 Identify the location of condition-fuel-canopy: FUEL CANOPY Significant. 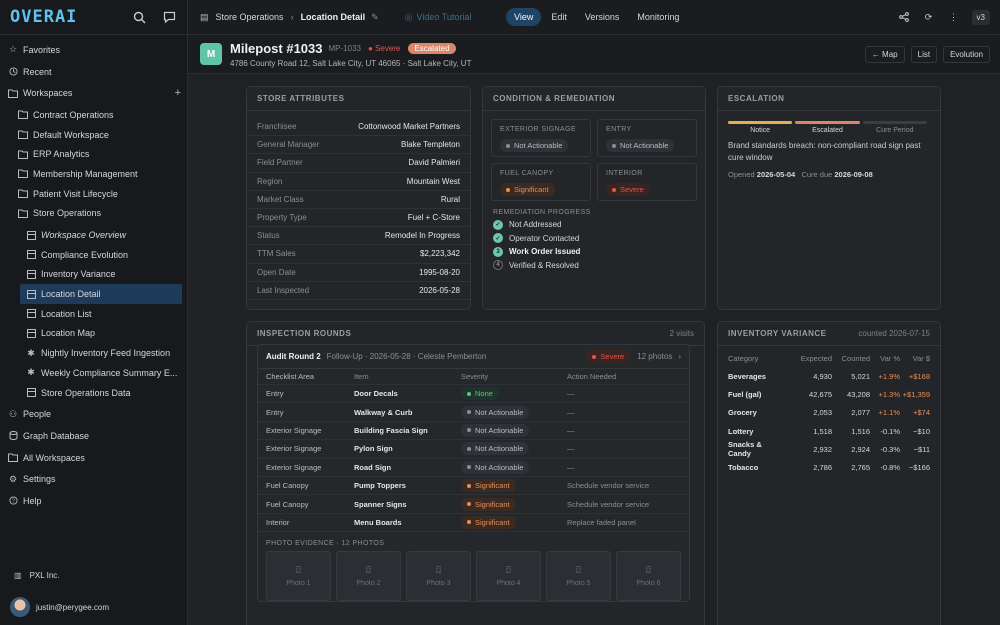
(541, 182).